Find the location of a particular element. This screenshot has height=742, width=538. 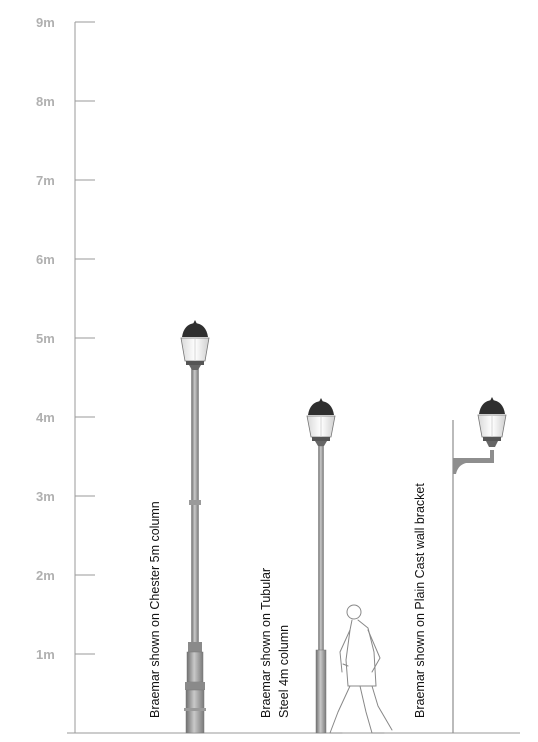

product-caption-tubular-line1: Braemar shown on Tubular is located at coordinates (266, 643).